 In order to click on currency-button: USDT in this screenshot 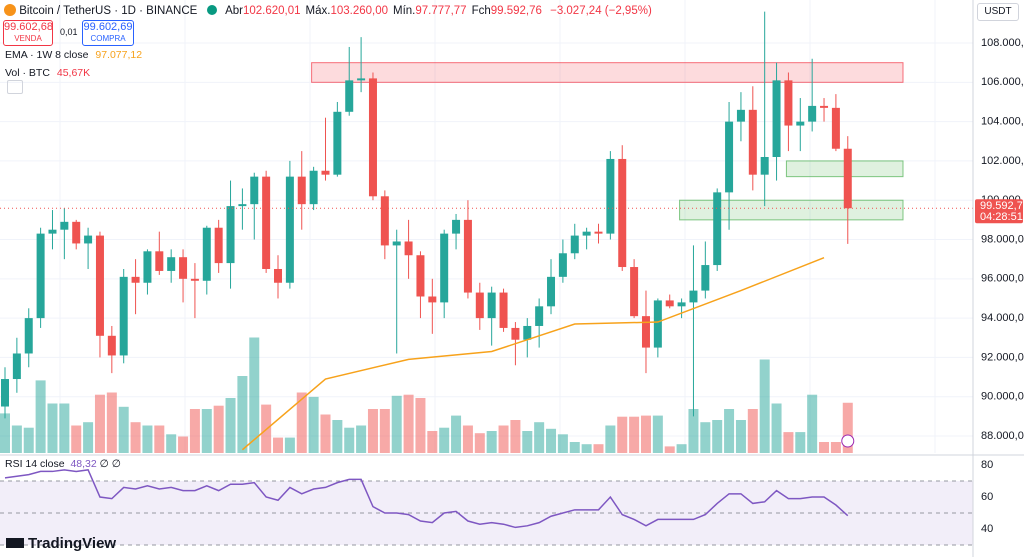, I will do `click(998, 12)`.